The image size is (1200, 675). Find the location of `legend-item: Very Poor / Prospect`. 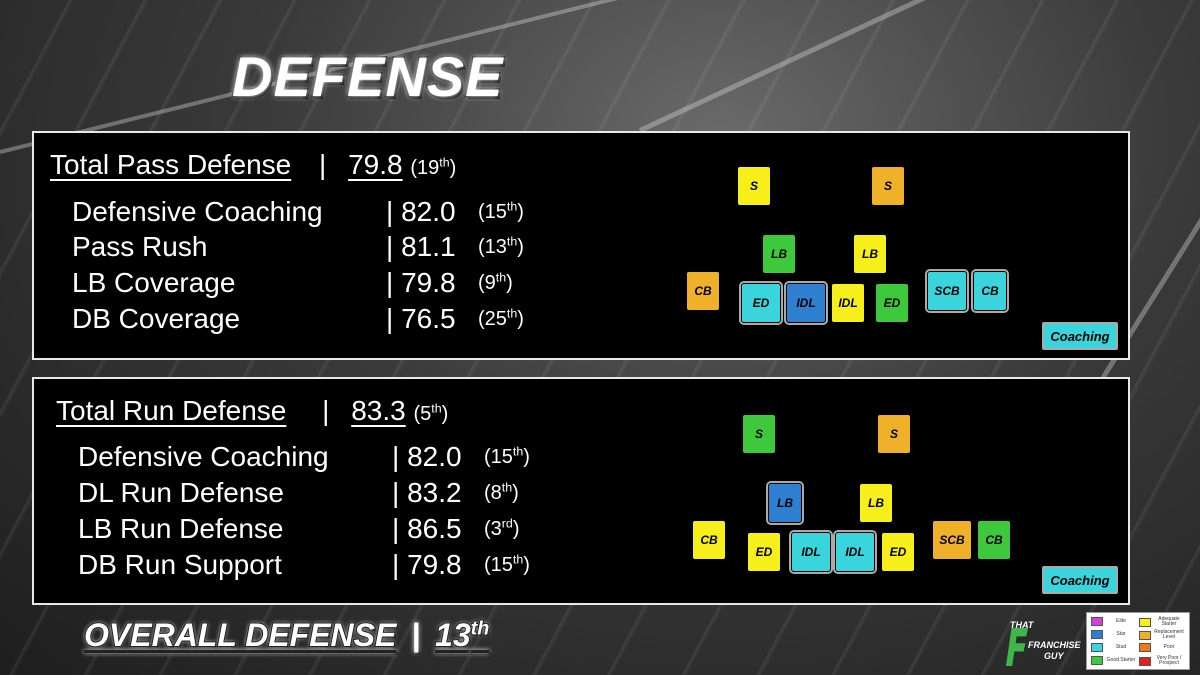

legend-item: Very Poor / Prospect is located at coordinates (1161, 661).